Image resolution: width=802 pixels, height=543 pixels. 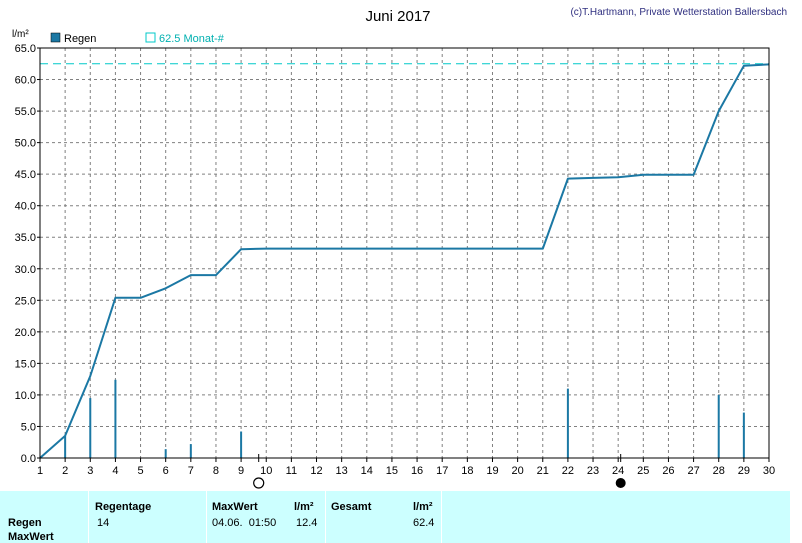 I want to click on x-tick-label: 15, so click(x=392, y=471).